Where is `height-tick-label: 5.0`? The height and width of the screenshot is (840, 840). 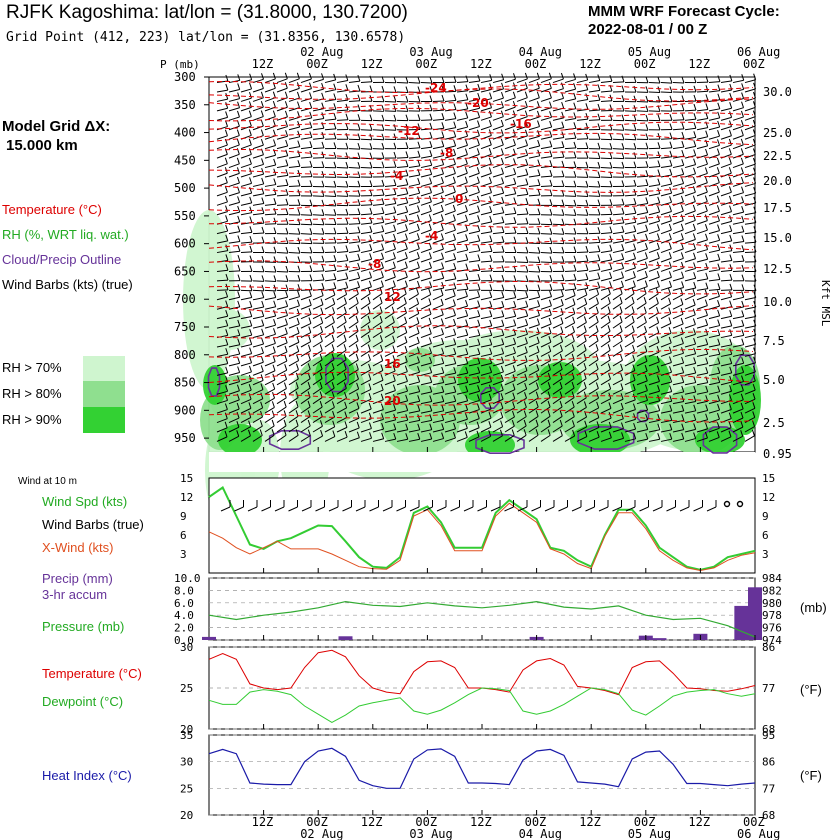 height-tick-label: 5.0 is located at coordinates (774, 380).